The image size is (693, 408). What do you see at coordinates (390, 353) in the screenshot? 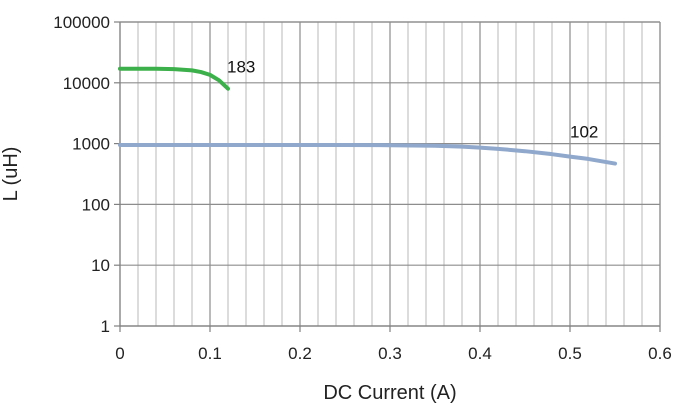
I see `x-tick-label: 0.3` at bounding box center [390, 353].